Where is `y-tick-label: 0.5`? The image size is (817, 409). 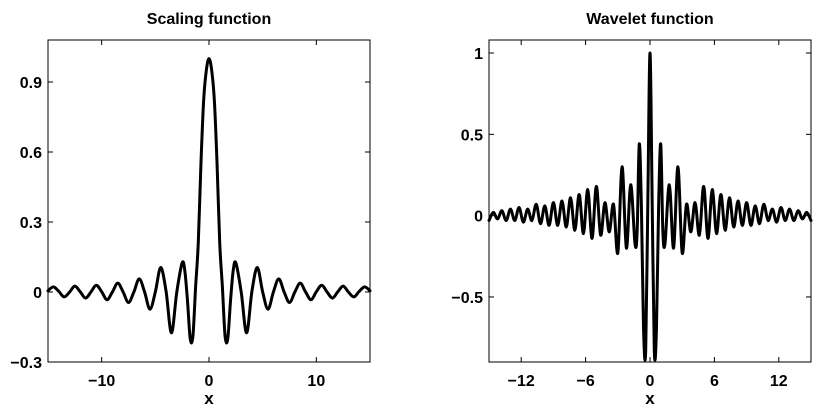
y-tick-label: 0.5 is located at coordinates (472, 135).